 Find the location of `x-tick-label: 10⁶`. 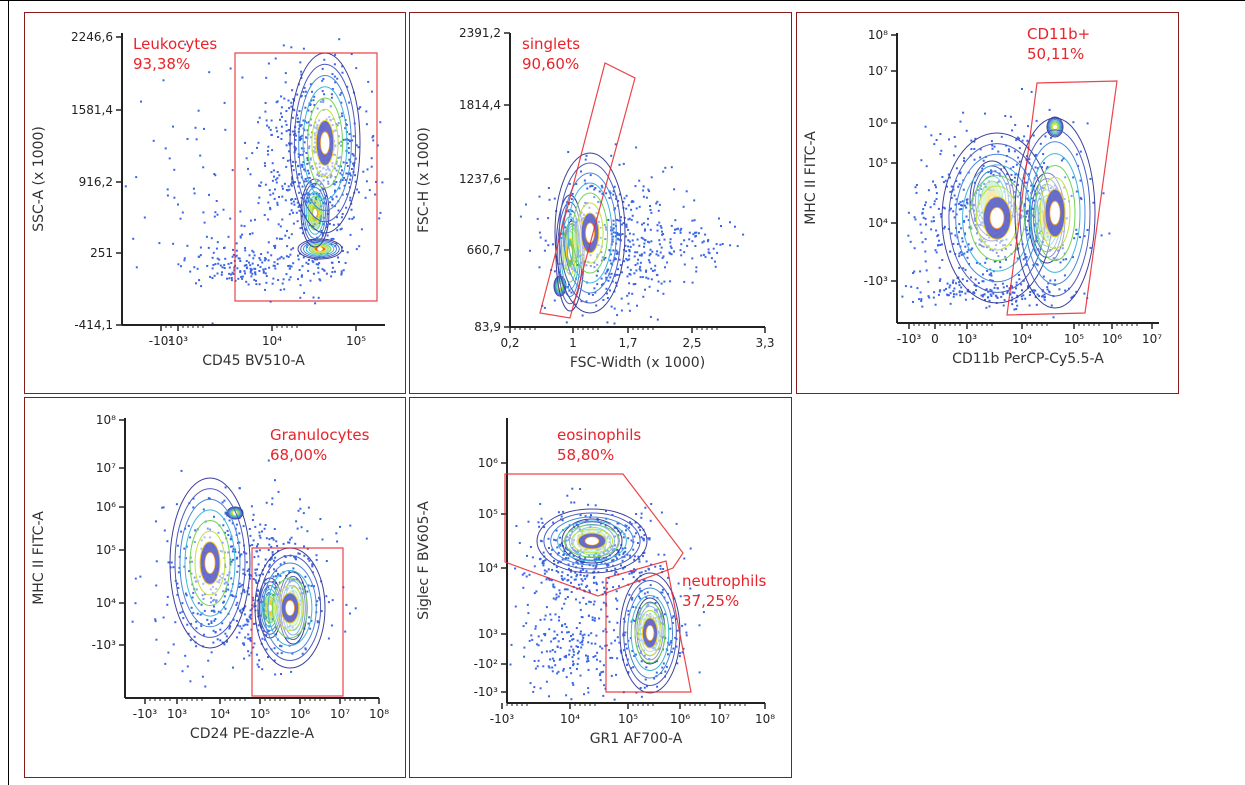

x-tick-label: 10⁶ is located at coordinates (300, 714).